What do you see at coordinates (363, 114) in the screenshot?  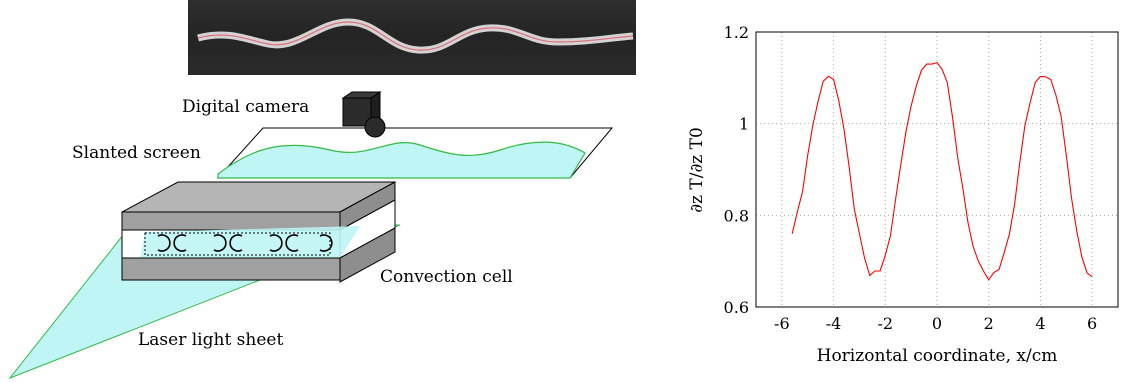 I see `camera-icon` at bounding box center [363, 114].